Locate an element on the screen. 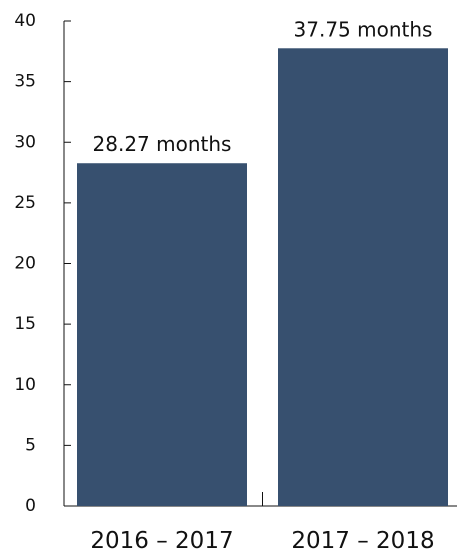  y-tick-label: 5 is located at coordinates (30, 445).